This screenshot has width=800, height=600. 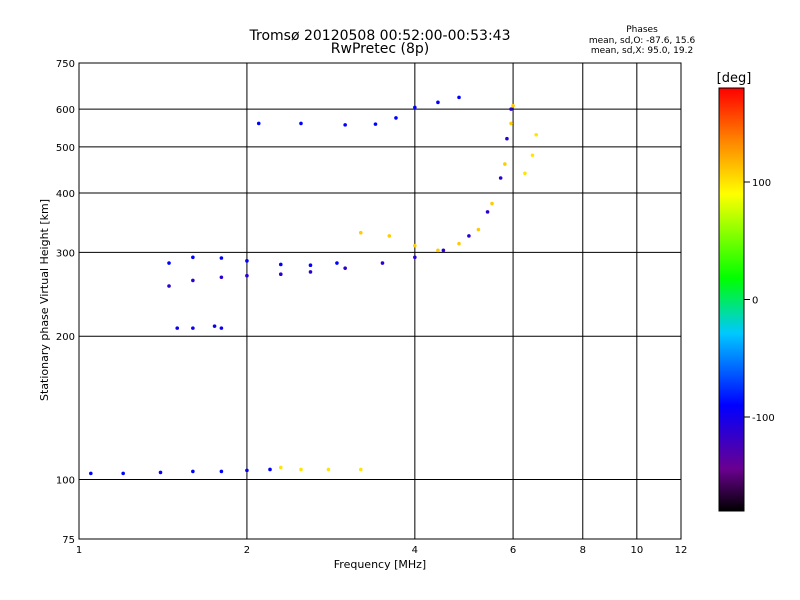 I want to click on phase-stats-o: mean, sd,O: -87.6, 15.6, so click(x=642, y=41).